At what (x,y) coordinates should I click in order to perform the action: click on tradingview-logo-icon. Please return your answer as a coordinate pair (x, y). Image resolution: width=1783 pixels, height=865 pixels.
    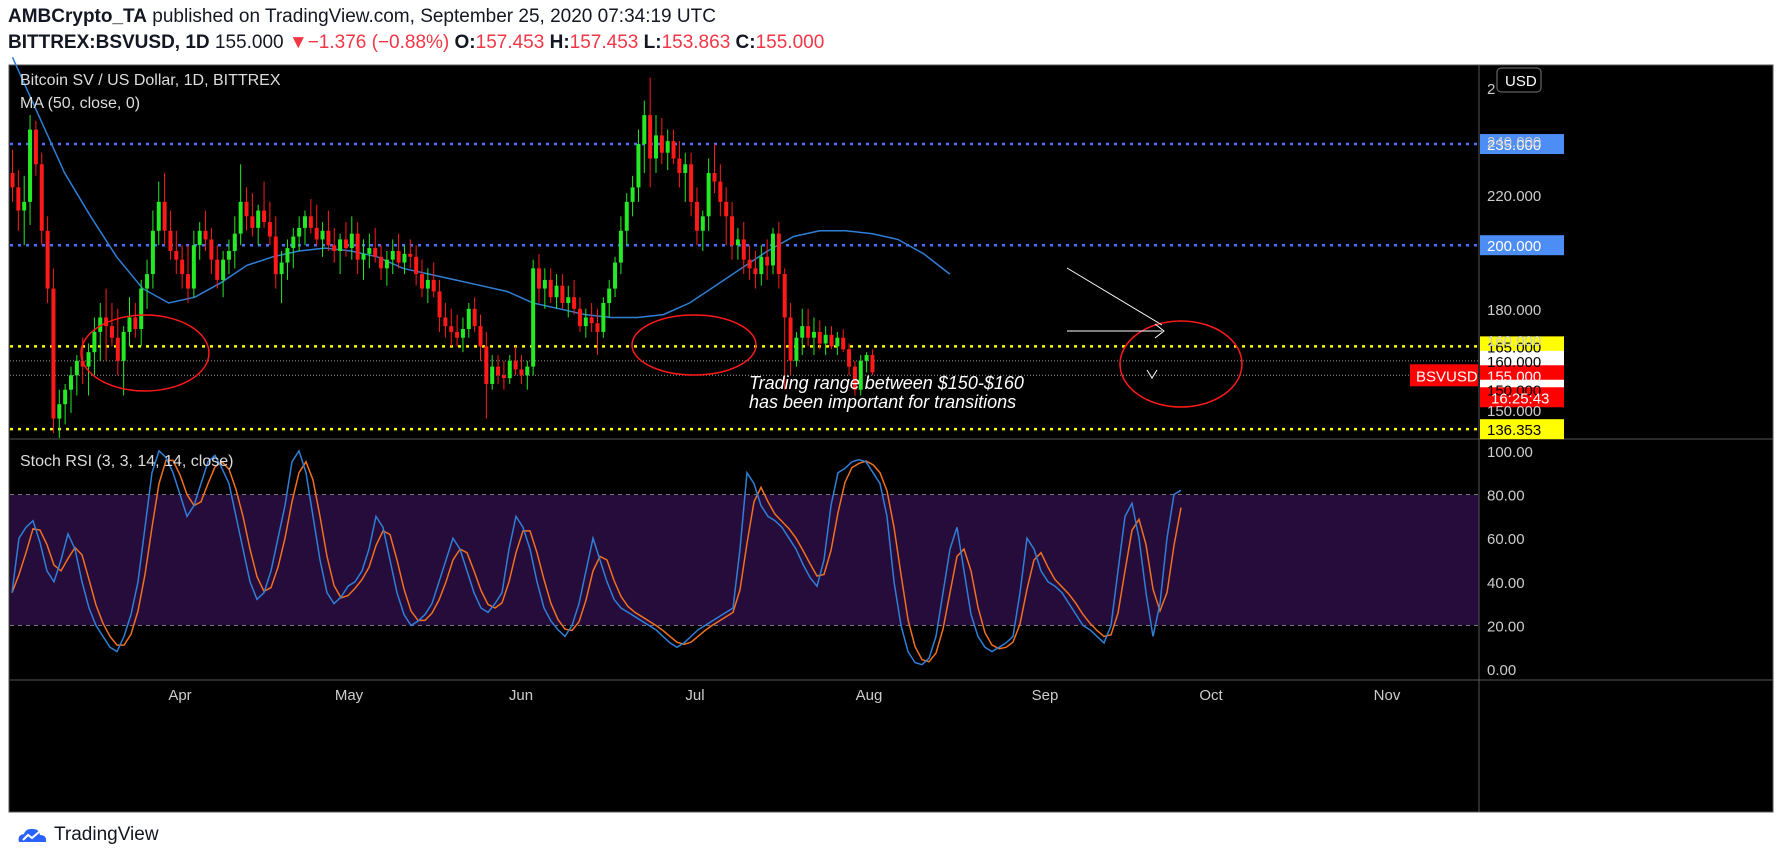
    Looking at the image, I should click on (32, 835).